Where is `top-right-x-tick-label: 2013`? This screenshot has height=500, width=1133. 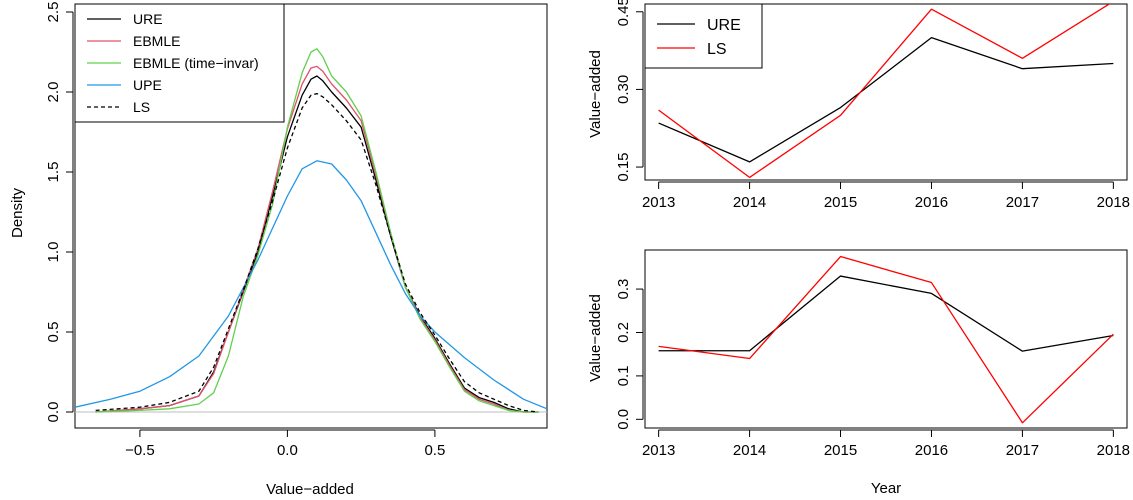
top-right-x-tick-label: 2013 is located at coordinates (658, 202).